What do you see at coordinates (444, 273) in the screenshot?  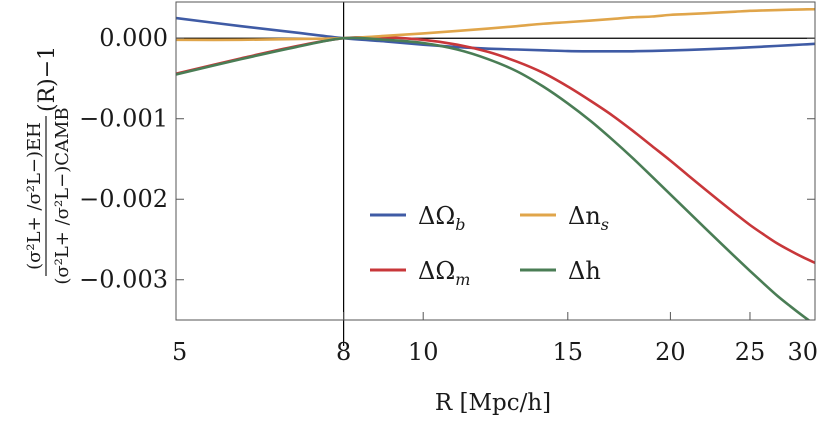 I see `legend-label: ΔΩm` at bounding box center [444, 273].